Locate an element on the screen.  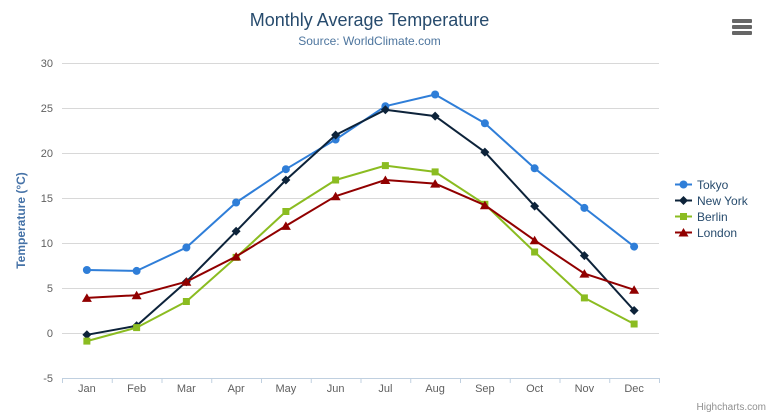
y-tick-label: 20 is located at coordinates (47, 154).